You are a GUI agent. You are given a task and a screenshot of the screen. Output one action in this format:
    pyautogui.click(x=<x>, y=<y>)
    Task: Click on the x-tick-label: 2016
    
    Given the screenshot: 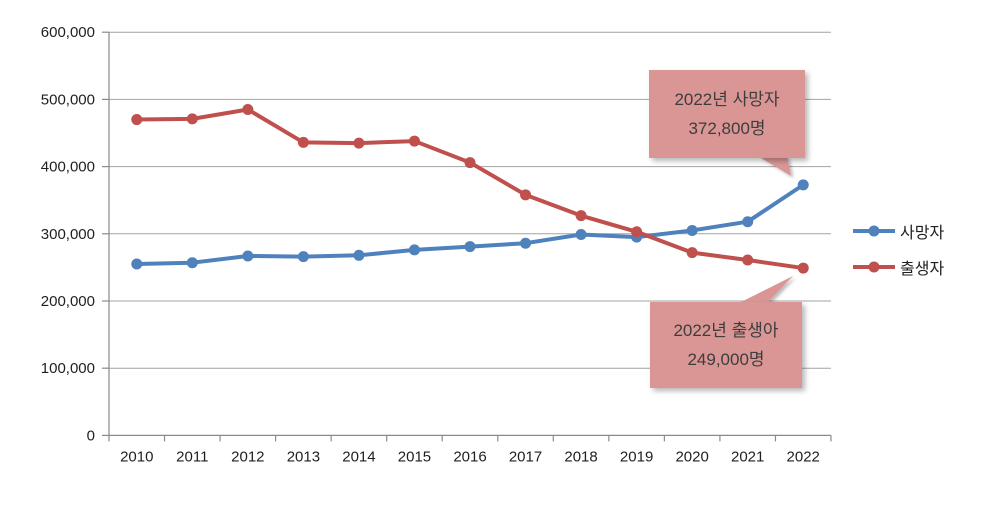 What is the action you would take?
    pyautogui.click(x=469, y=456)
    